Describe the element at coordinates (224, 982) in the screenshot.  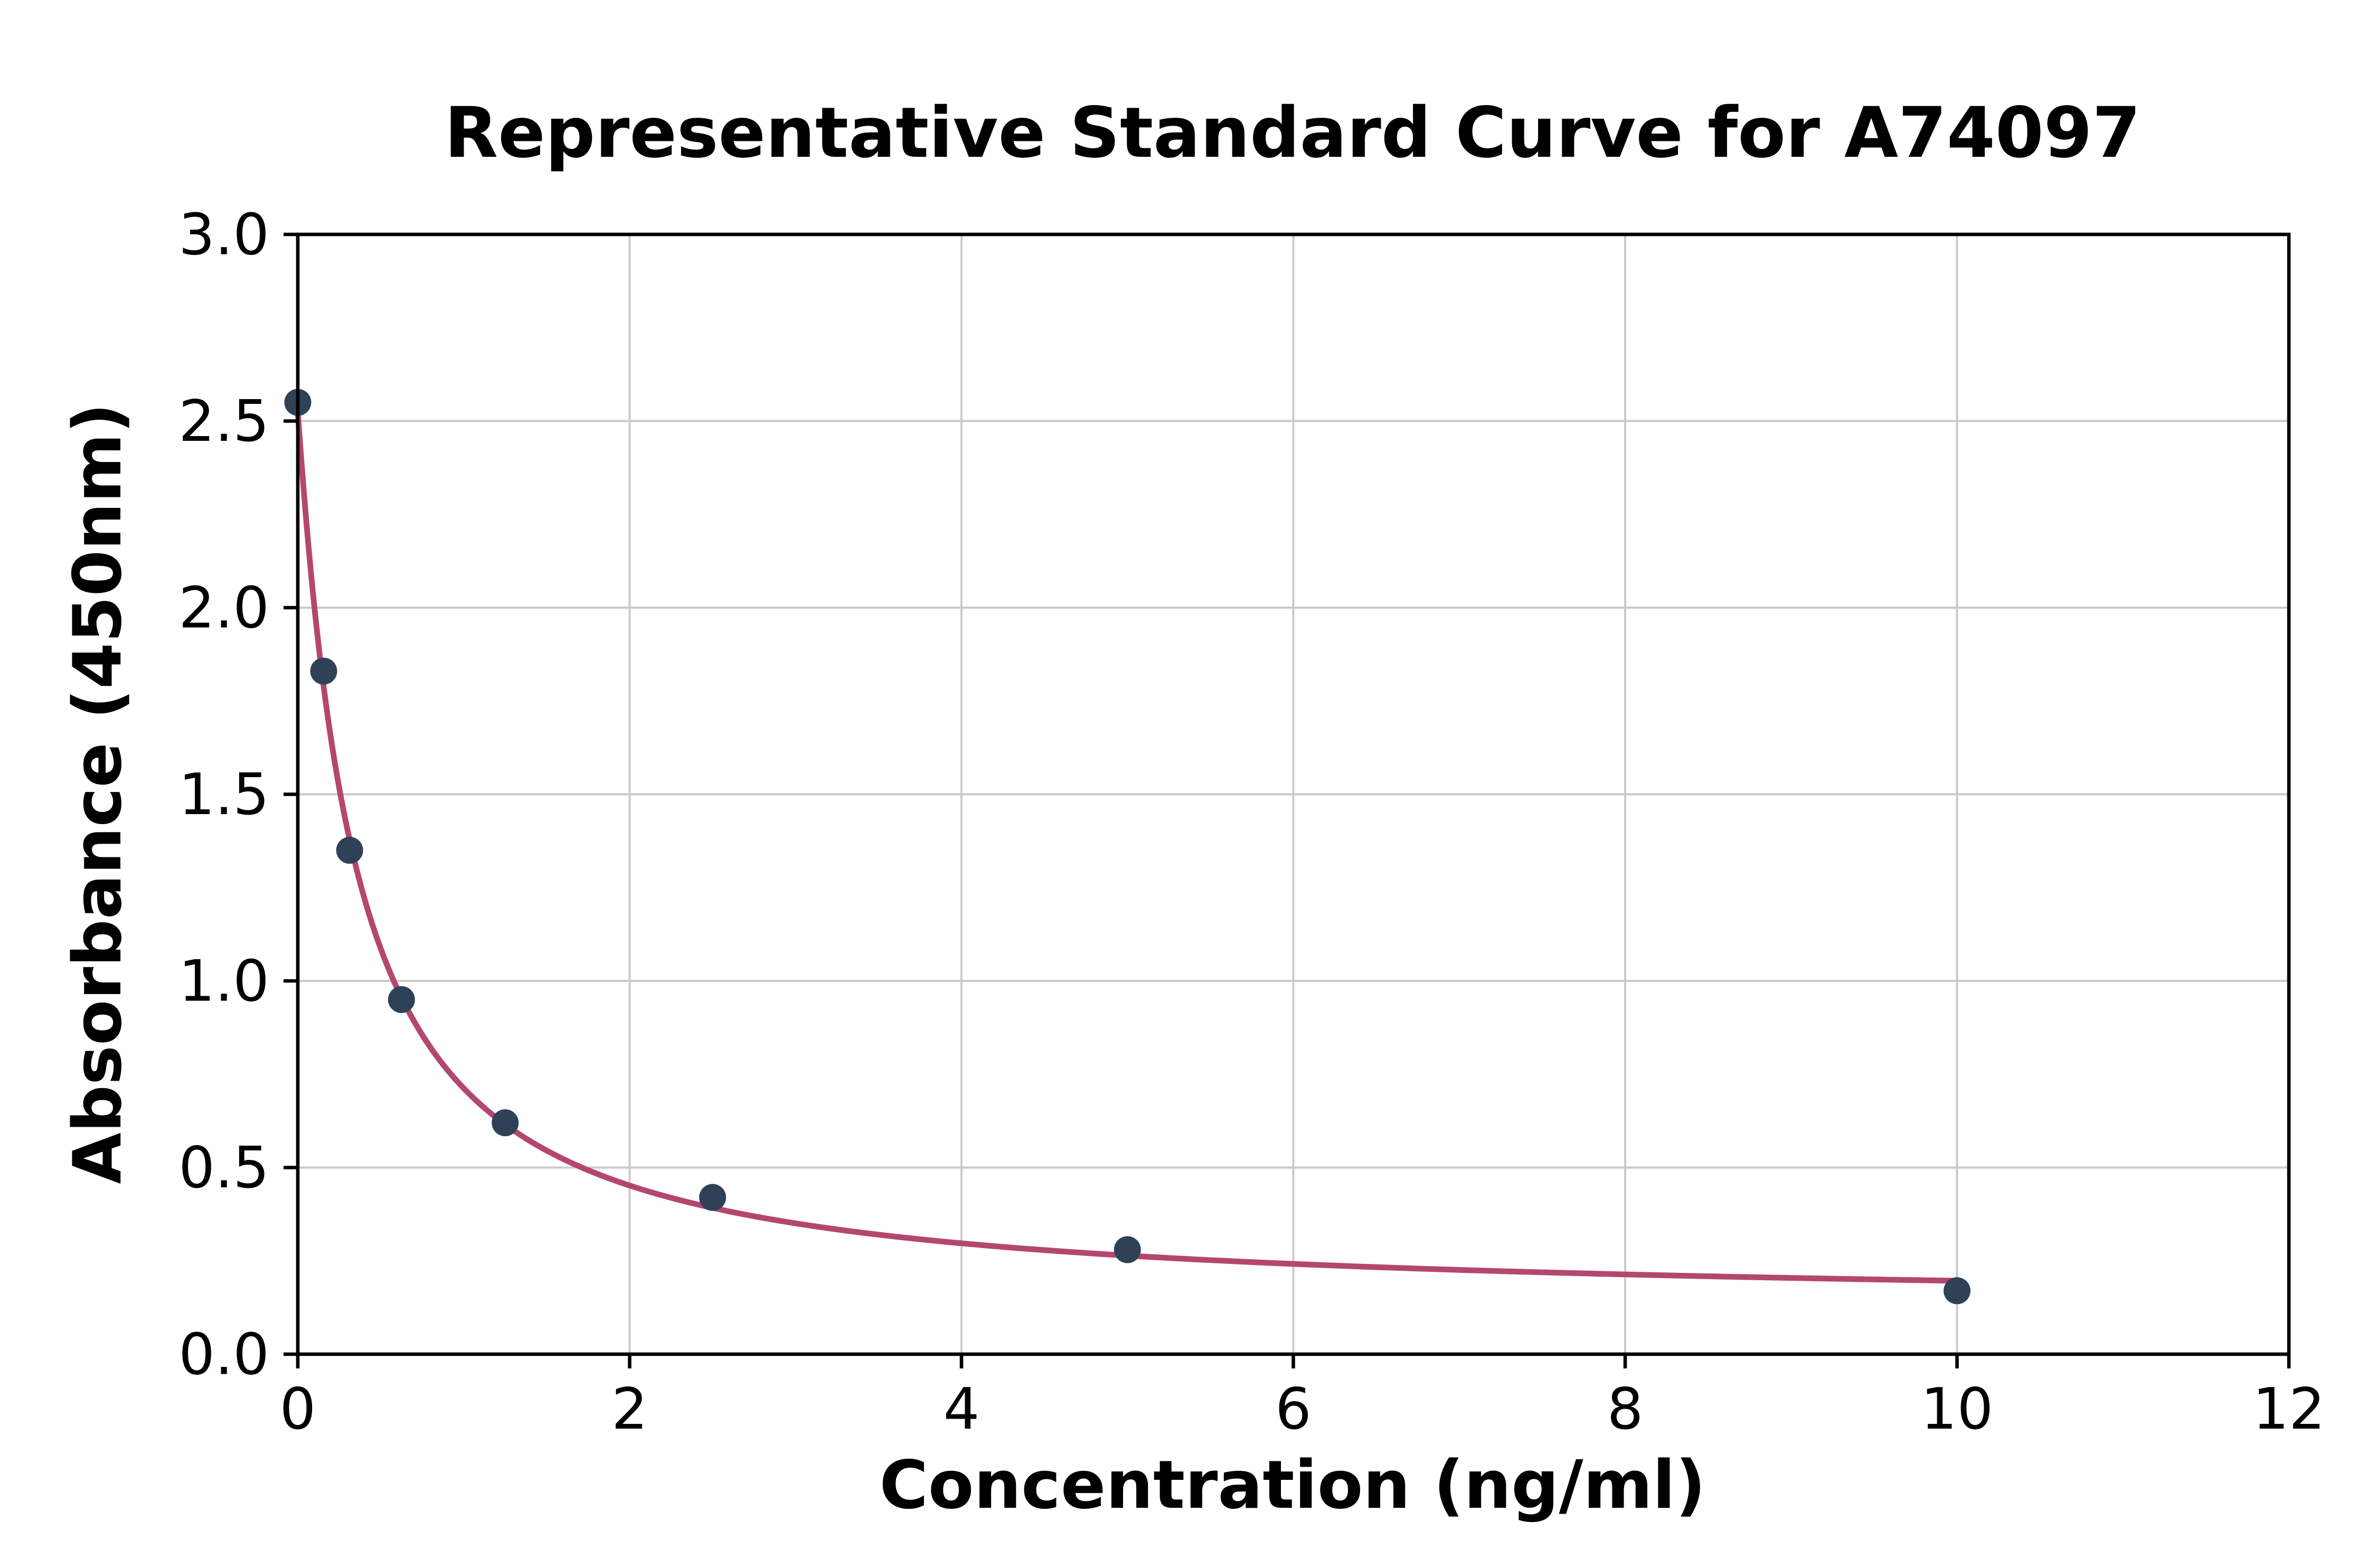
I see `y-tick-label: 1.0` at that location.